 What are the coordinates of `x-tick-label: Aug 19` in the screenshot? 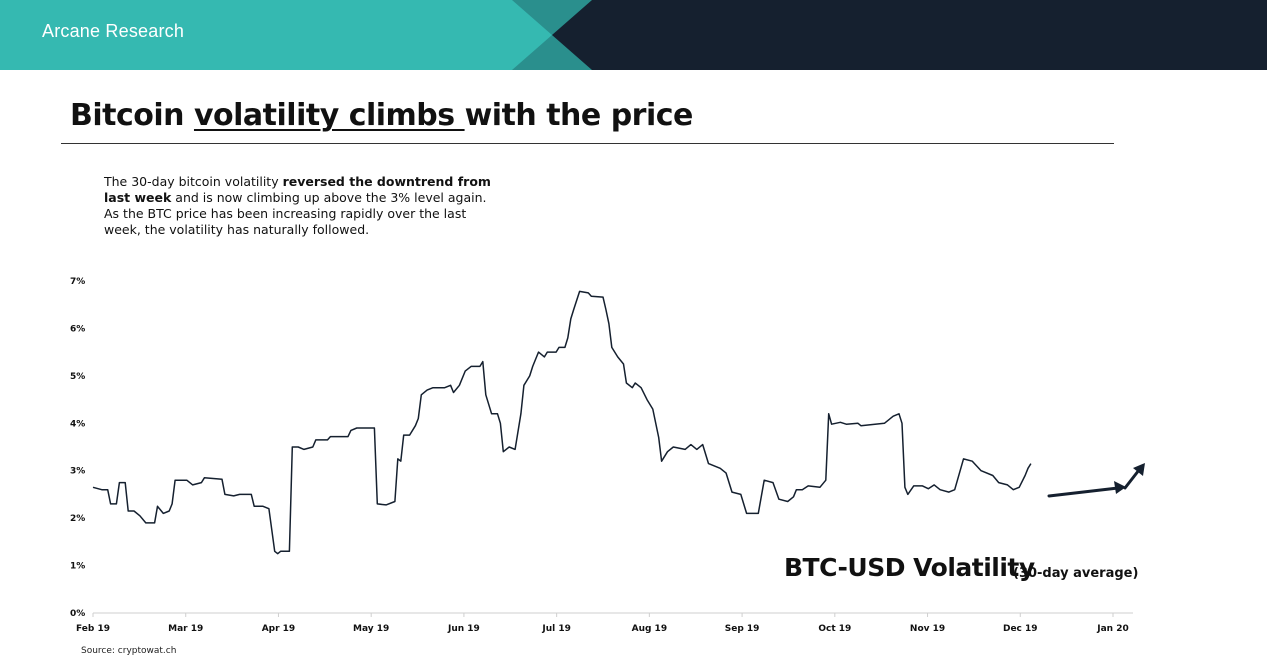 It's located at (649, 629).